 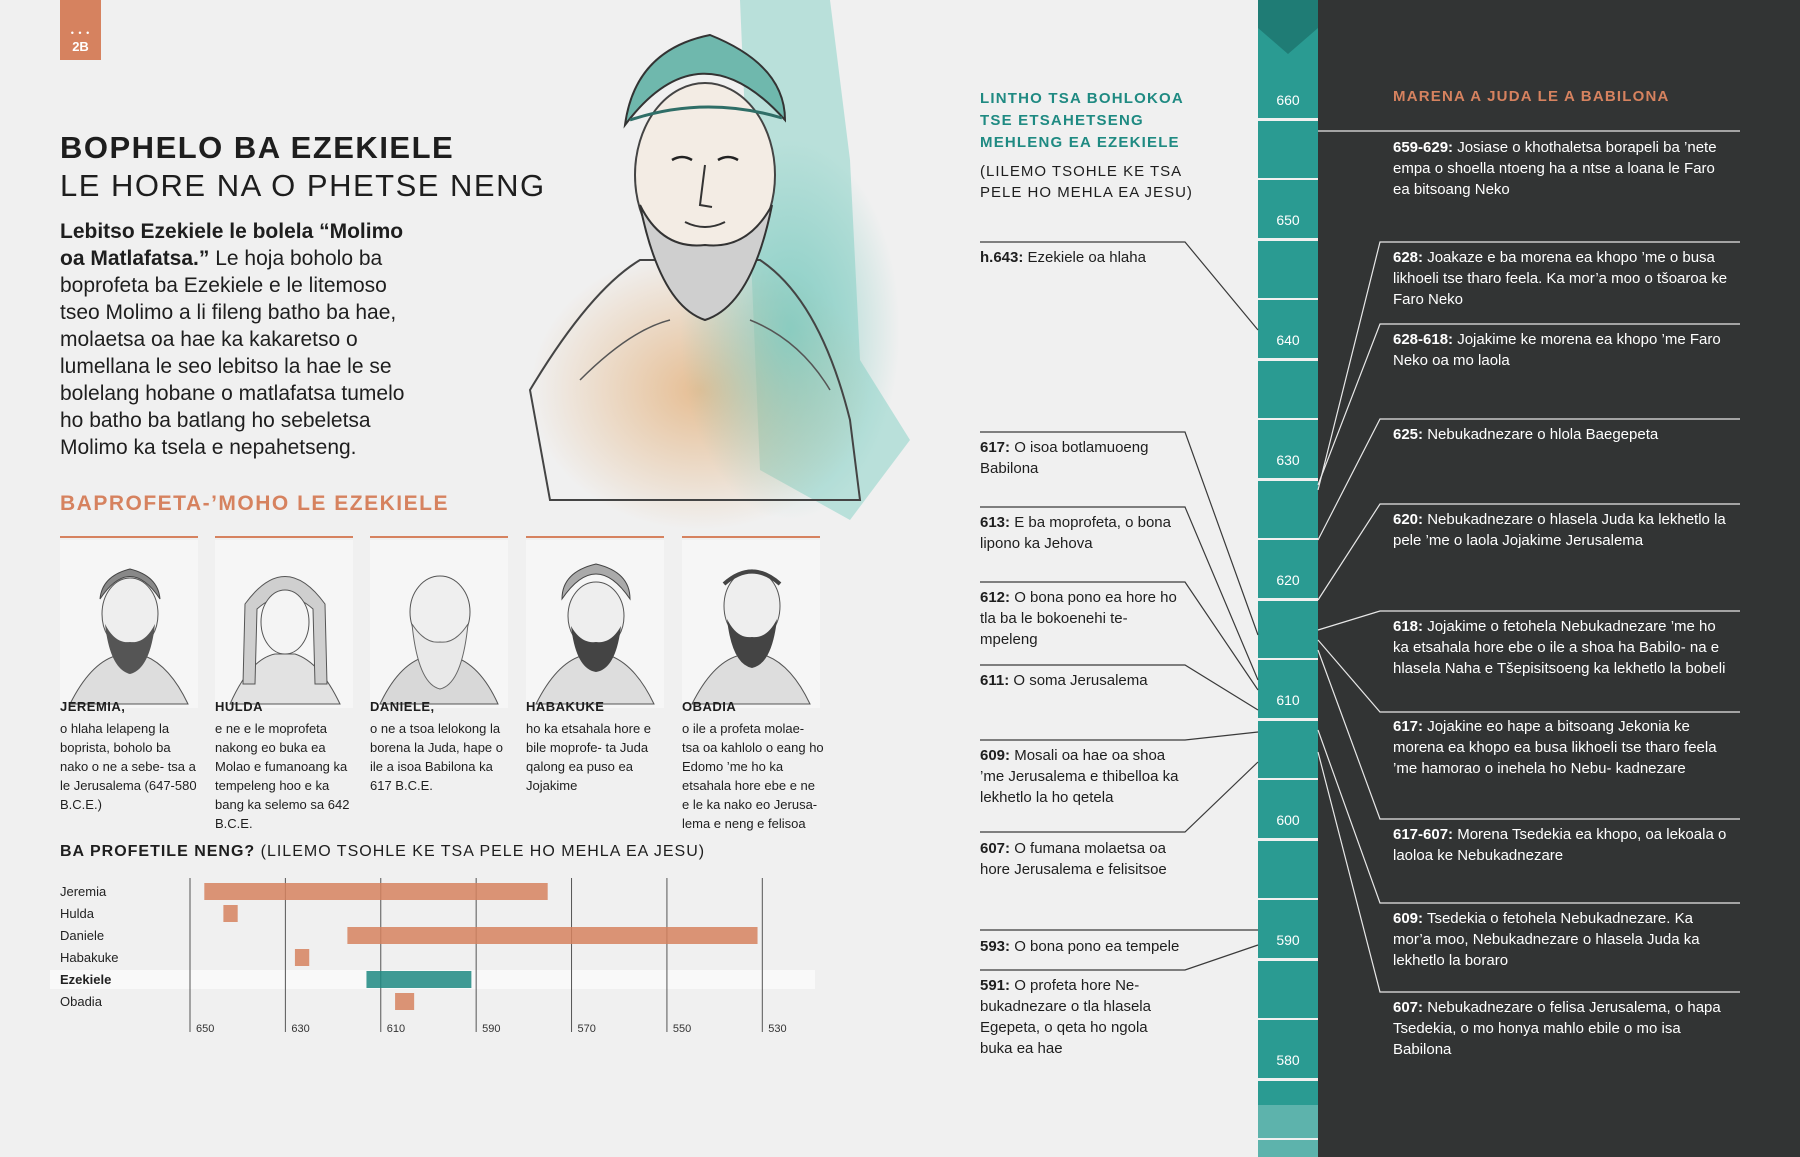 I want to click on king-event-text: Nebukadnezare o hlola Baegepeta, so click(x=1543, y=434).